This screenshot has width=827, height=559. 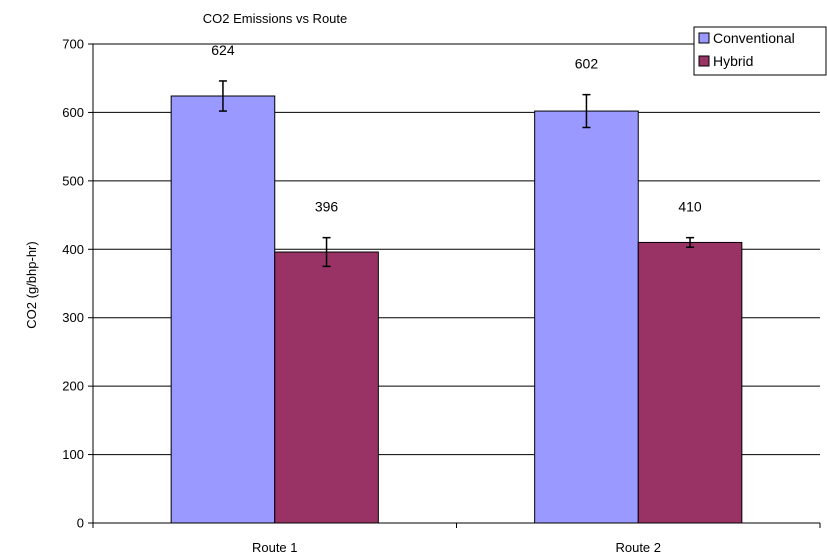 What do you see at coordinates (80, 523) in the screenshot?
I see `y-tick-label: 0` at bounding box center [80, 523].